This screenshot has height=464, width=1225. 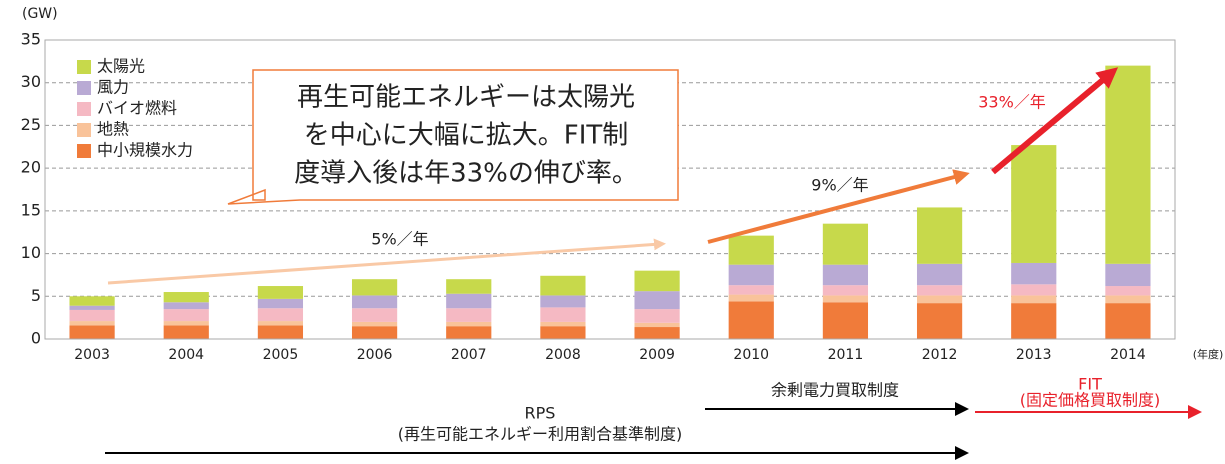 What do you see at coordinates (137, 108) in the screenshot?
I see `legend-label: バイオ燃料` at bounding box center [137, 108].